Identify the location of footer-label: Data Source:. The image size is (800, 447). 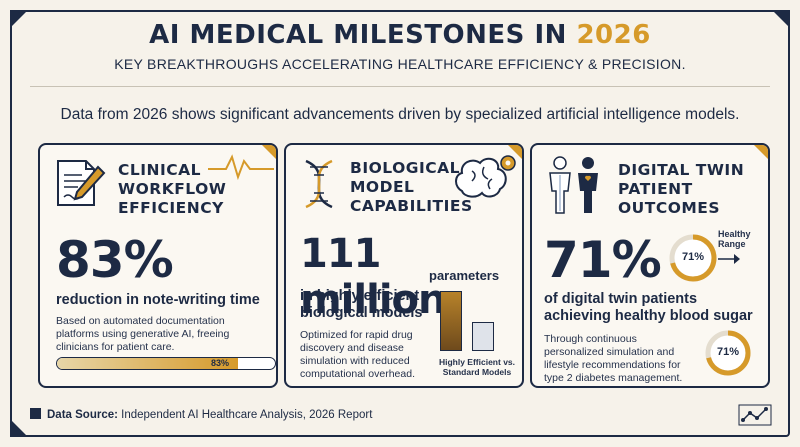
(82, 415).